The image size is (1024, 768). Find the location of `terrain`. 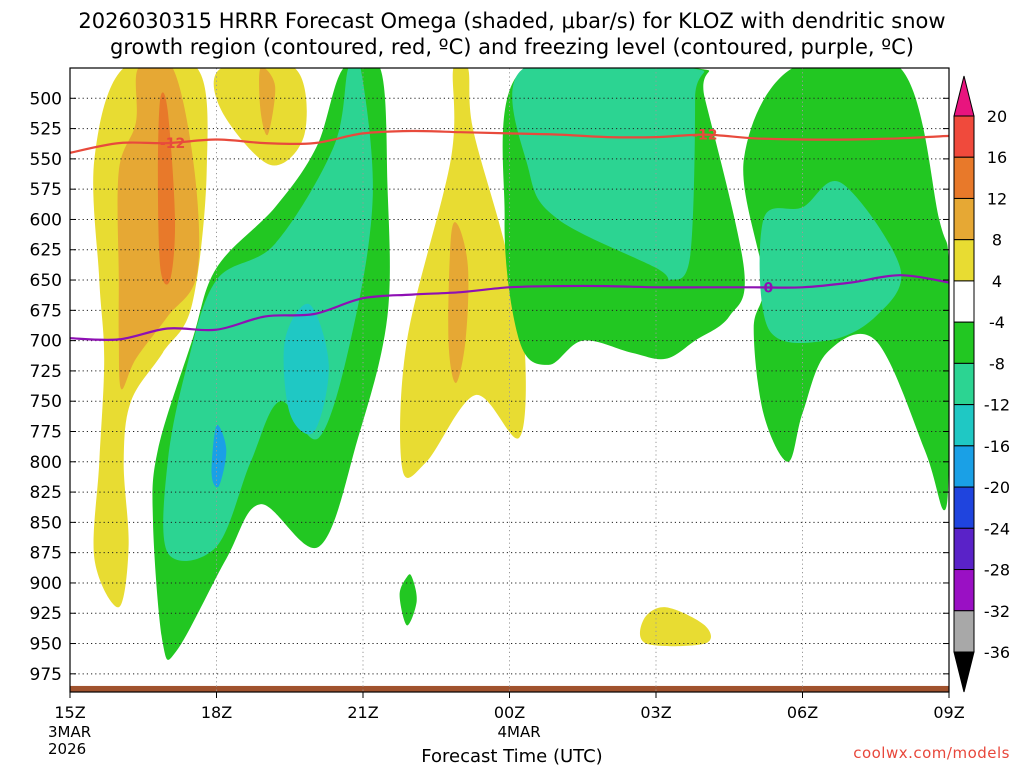

terrain is located at coordinates (509, 688).